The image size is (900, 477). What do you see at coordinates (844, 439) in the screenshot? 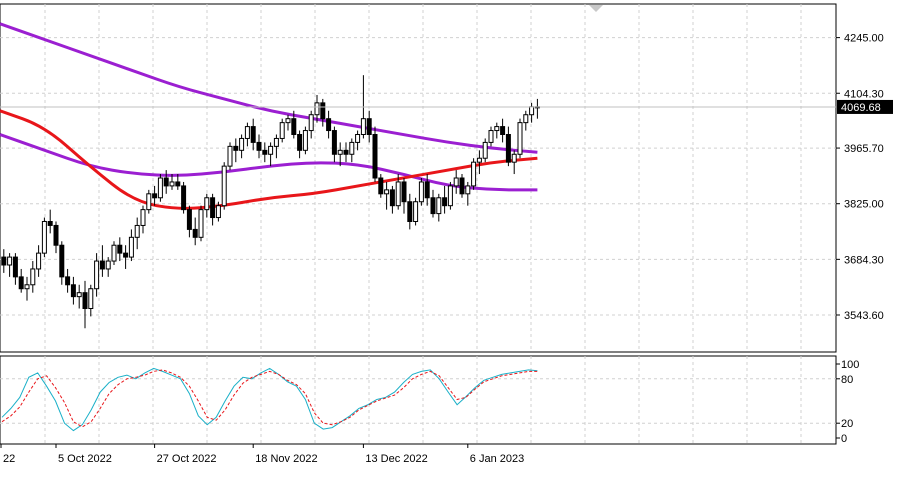
I see `osc-tick-label: 0` at bounding box center [844, 439].